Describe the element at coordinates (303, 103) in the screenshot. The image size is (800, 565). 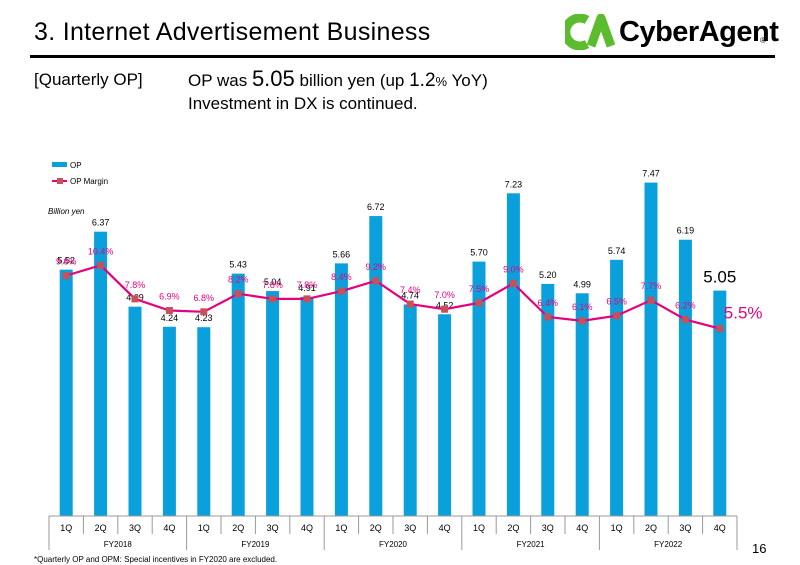
I see `headline-line2: Investment in DX is continued.` at that location.